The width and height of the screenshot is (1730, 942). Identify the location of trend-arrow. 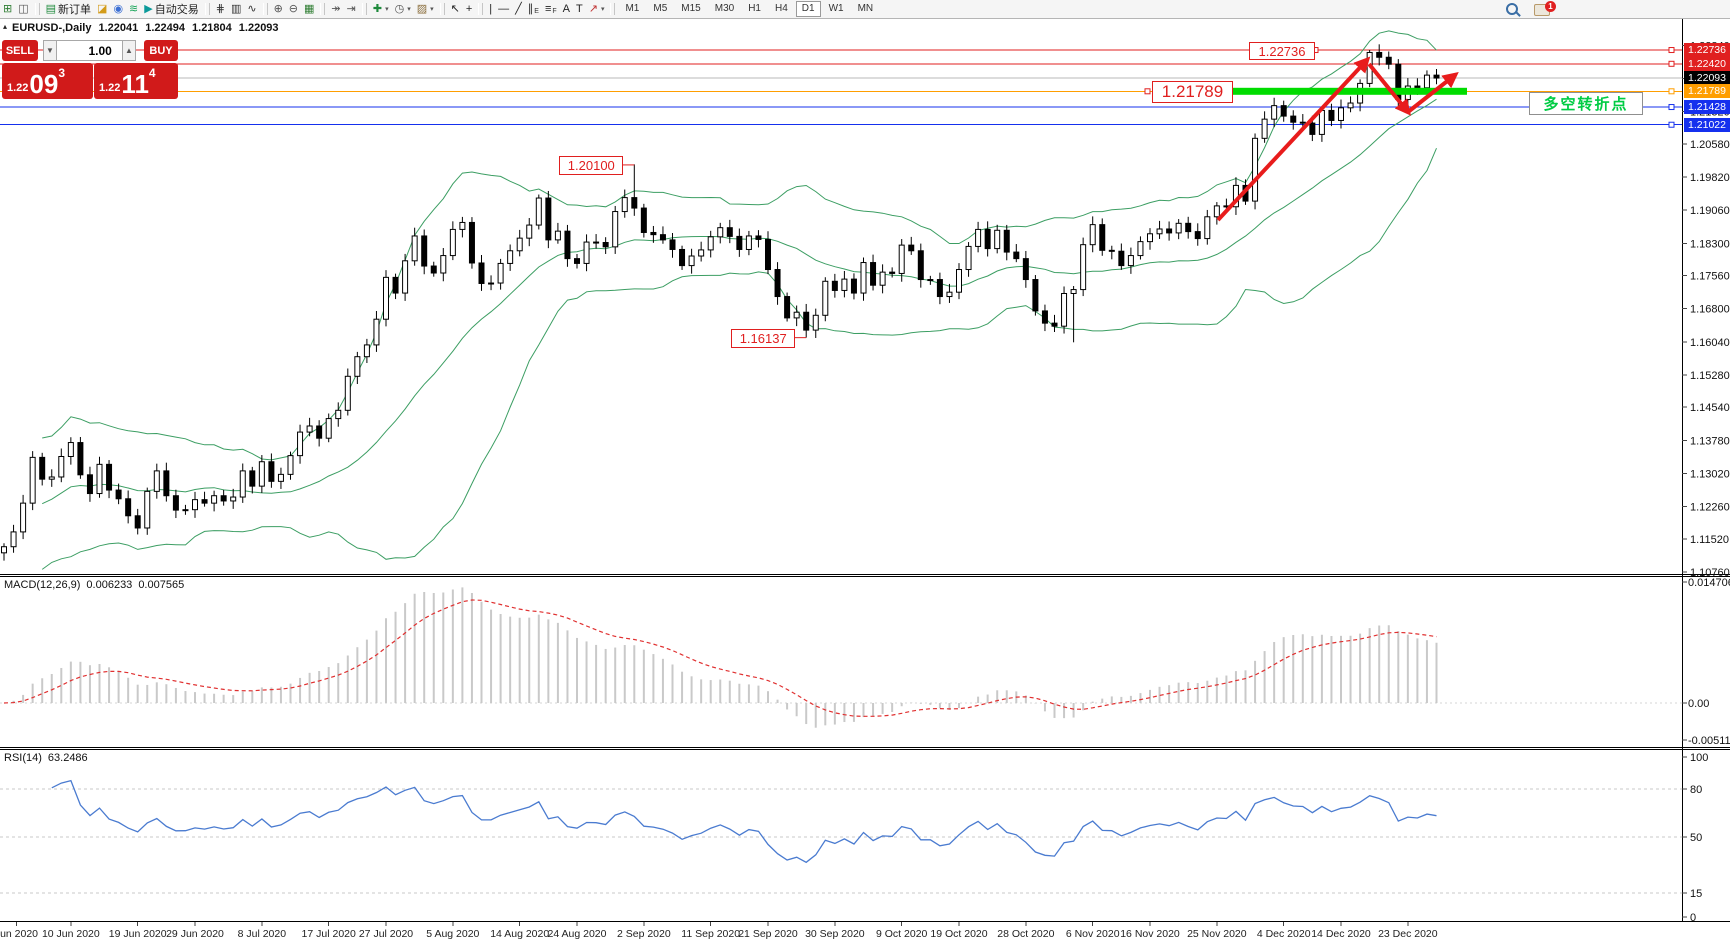
(1293, 139).